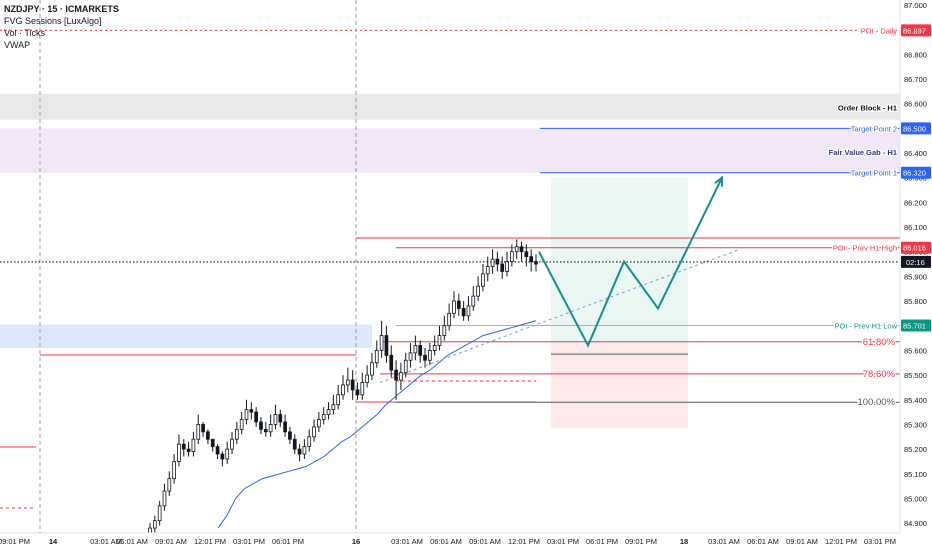 This screenshot has height=550, width=932. What do you see at coordinates (915, 276) in the screenshot?
I see `price-tick-label: 85.900` at bounding box center [915, 276].